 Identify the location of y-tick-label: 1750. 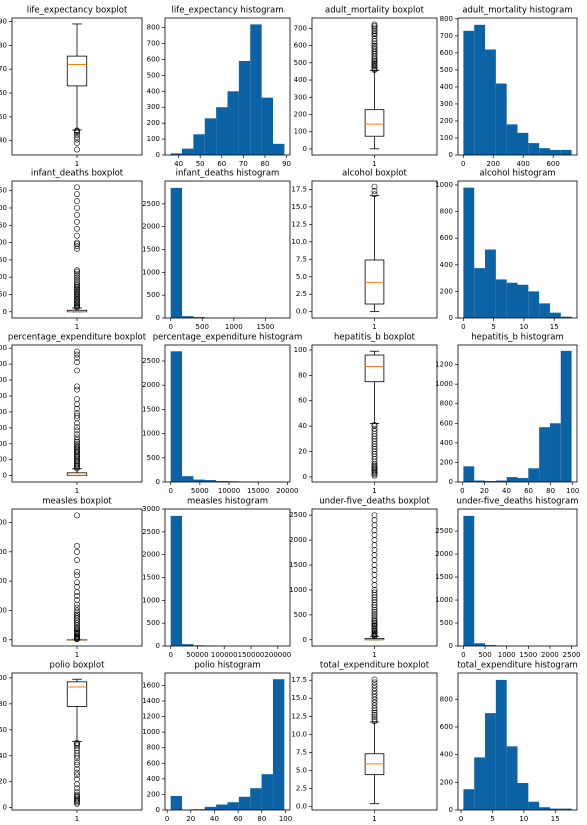
(3, 191).